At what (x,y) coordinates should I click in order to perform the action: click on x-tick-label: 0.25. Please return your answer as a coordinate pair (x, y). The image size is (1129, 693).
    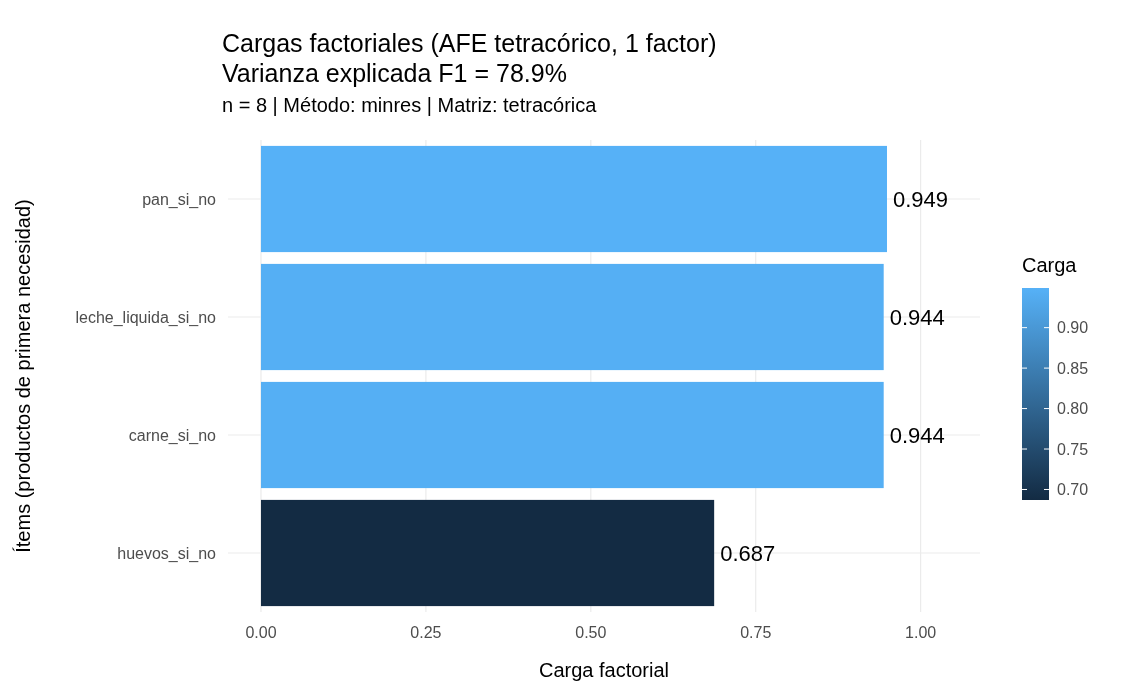
    Looking at the image, I should click on (426, 632).